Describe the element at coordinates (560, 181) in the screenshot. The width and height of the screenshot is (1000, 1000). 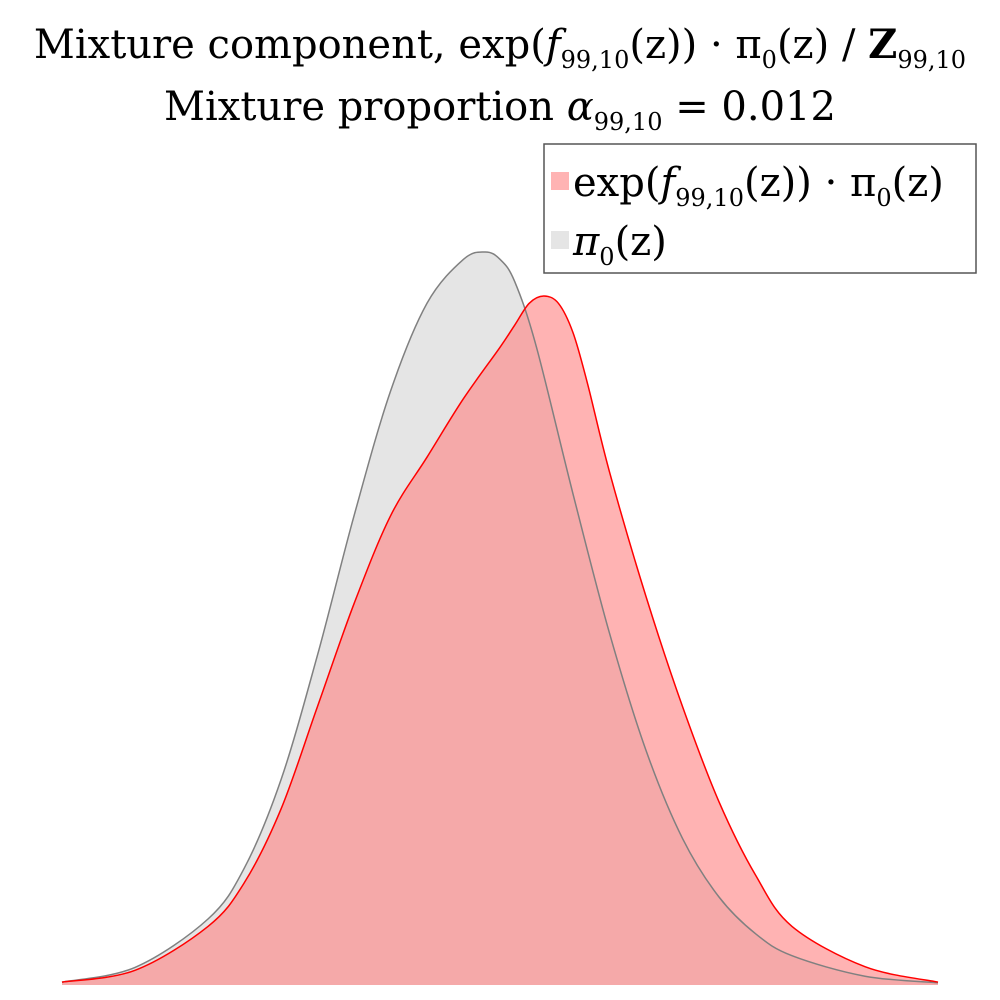
I see `legend-swatch-mixture` at that location.